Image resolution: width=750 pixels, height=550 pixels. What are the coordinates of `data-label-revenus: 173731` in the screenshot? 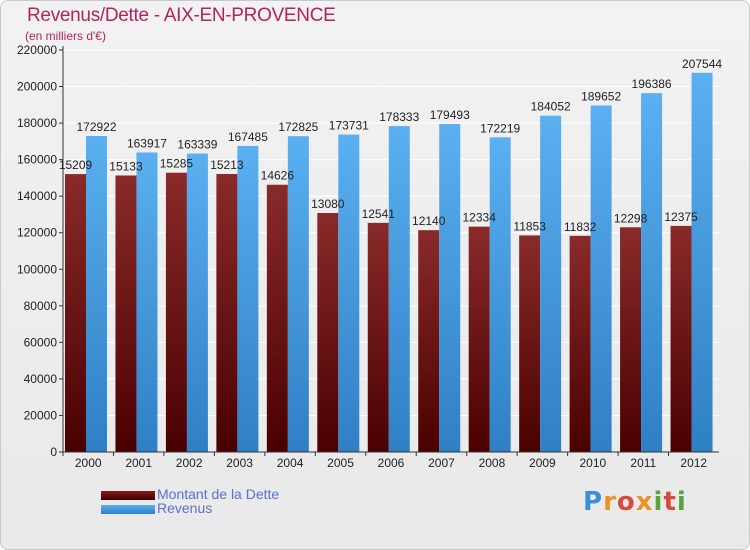 It's located at (349, 126).